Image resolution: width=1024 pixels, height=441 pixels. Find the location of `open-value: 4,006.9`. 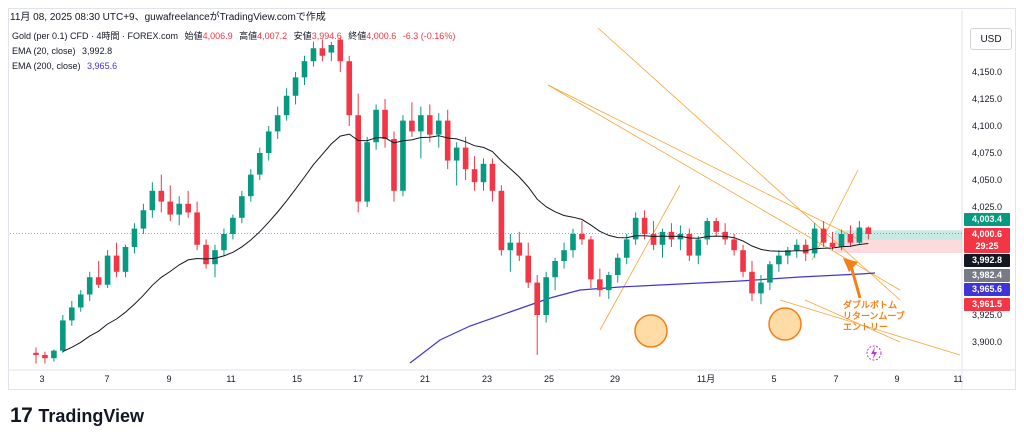

open-value: 4,006.9 is located at coordinates (217, 36).